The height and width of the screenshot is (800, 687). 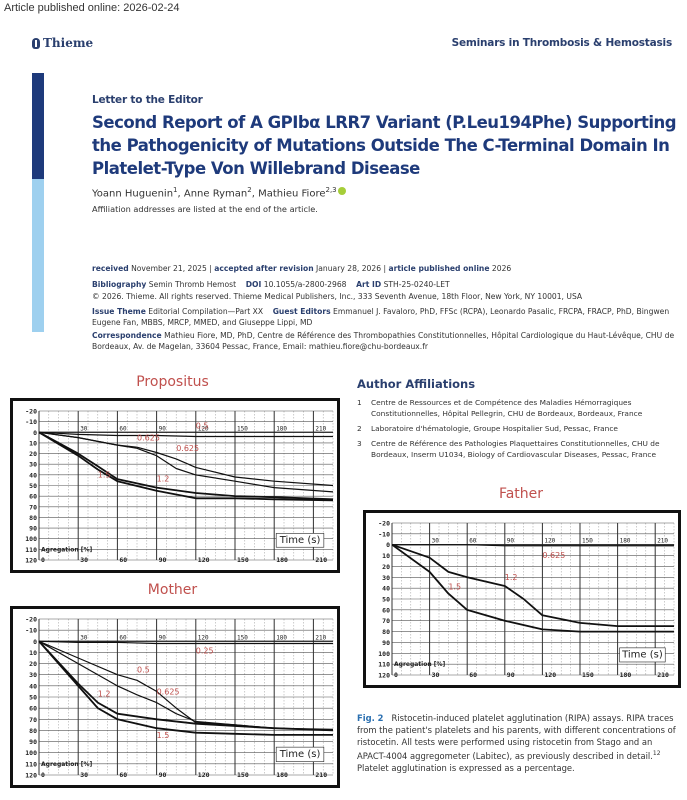 I want to click on accent-bar-dark, so click(x=38, y=126).